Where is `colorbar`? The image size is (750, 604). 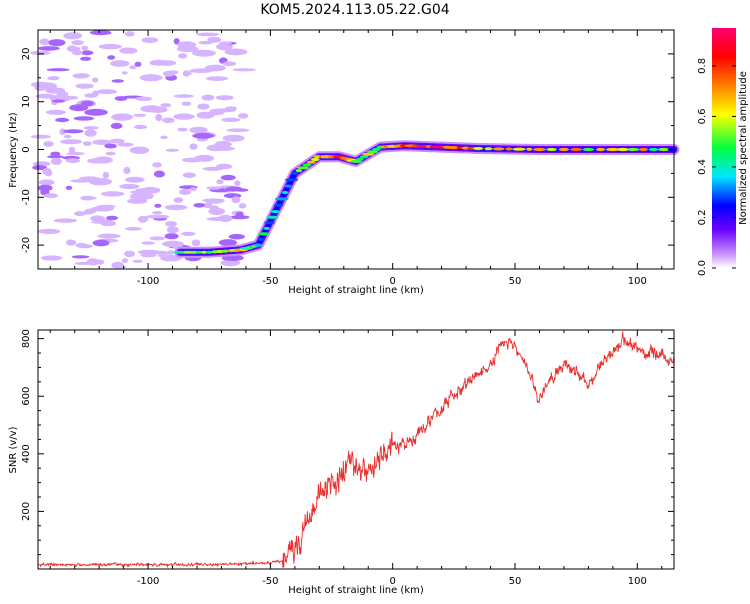
colorbar is located at coordinates (724, 148).